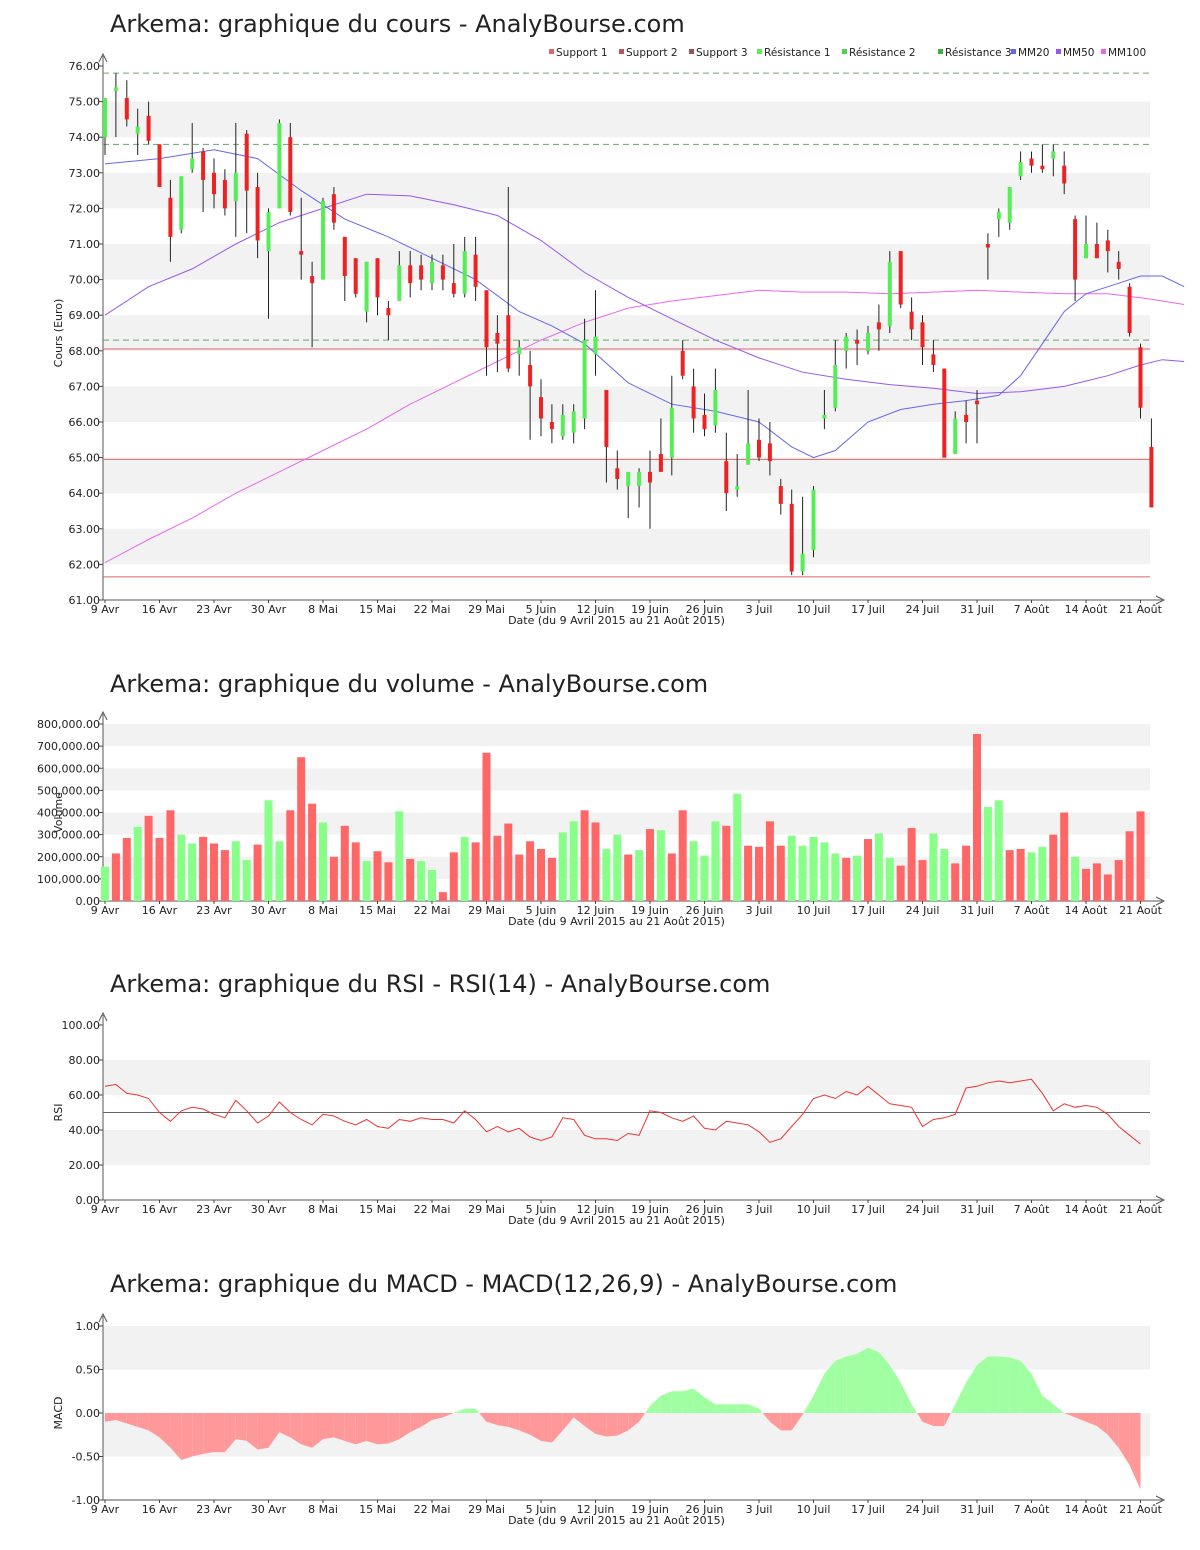 The width and height of the screenshot is (1200, 1550). Describe the element at coordinates (269, 910) in the screenshot. I see `volume-x-tick-label: 30 Avr` at that location.